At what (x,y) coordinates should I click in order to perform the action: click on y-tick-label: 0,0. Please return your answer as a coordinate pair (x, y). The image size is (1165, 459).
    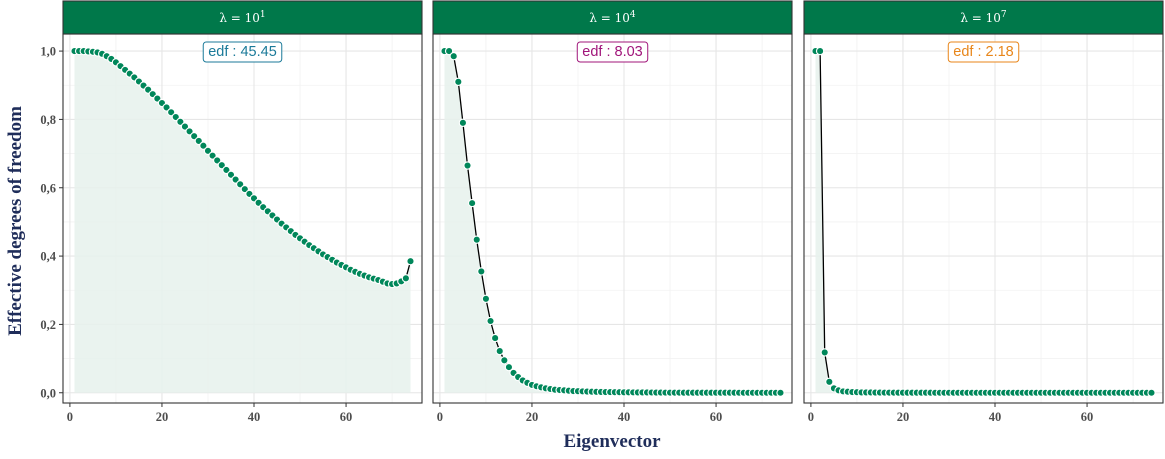
    Looking at the image, I should click on (48, 393).